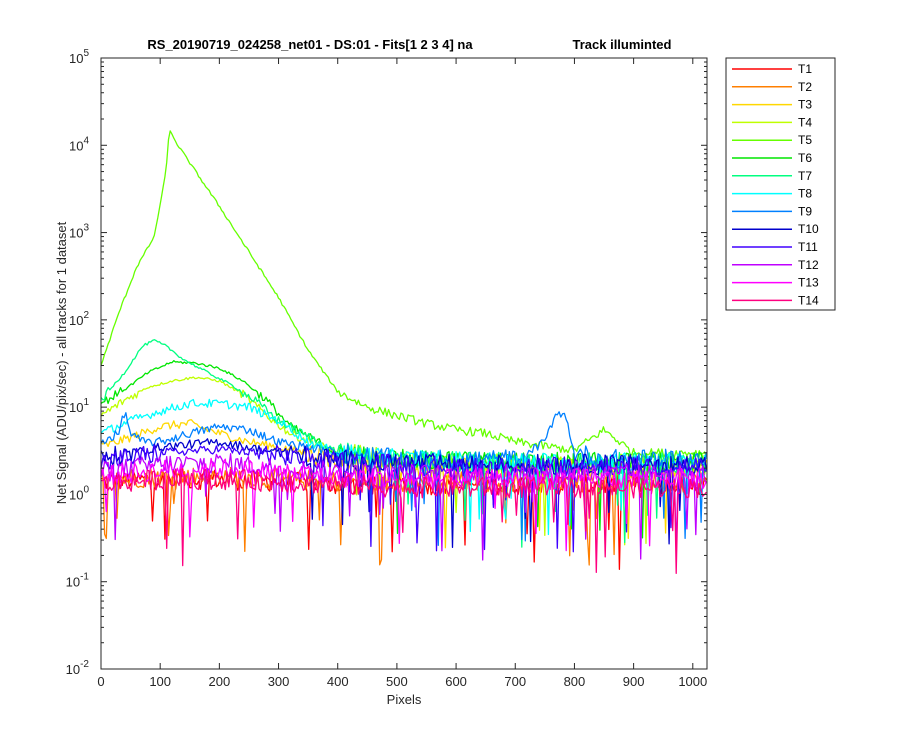  What do you see at coordinates (805, 140) in the screenshot?
I see `legend-label-t5: T5` at bounding box center [805, 140].